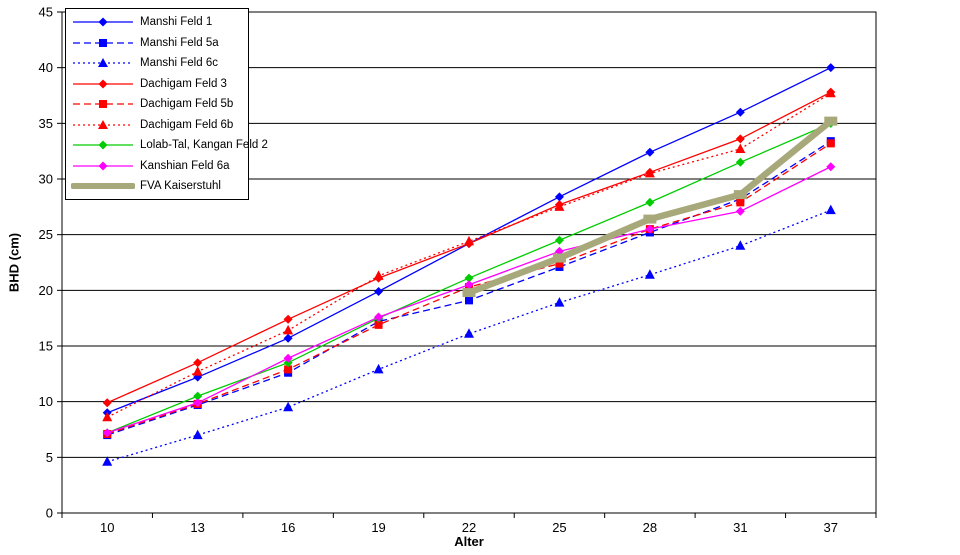 Image resolution: width=960 pixels, height=555 pixels. I want to click on legend-label: Manshi Feld 5a, so click(179, 42).